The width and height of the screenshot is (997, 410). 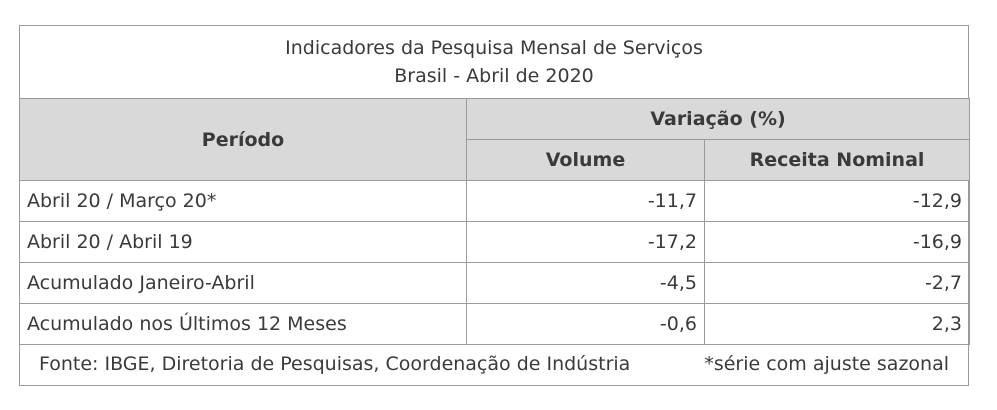 What do you see at coordinates (718, 119) in the screenshot?
I see `header-variation: Variação (%)` at bounding box center [718, 119].